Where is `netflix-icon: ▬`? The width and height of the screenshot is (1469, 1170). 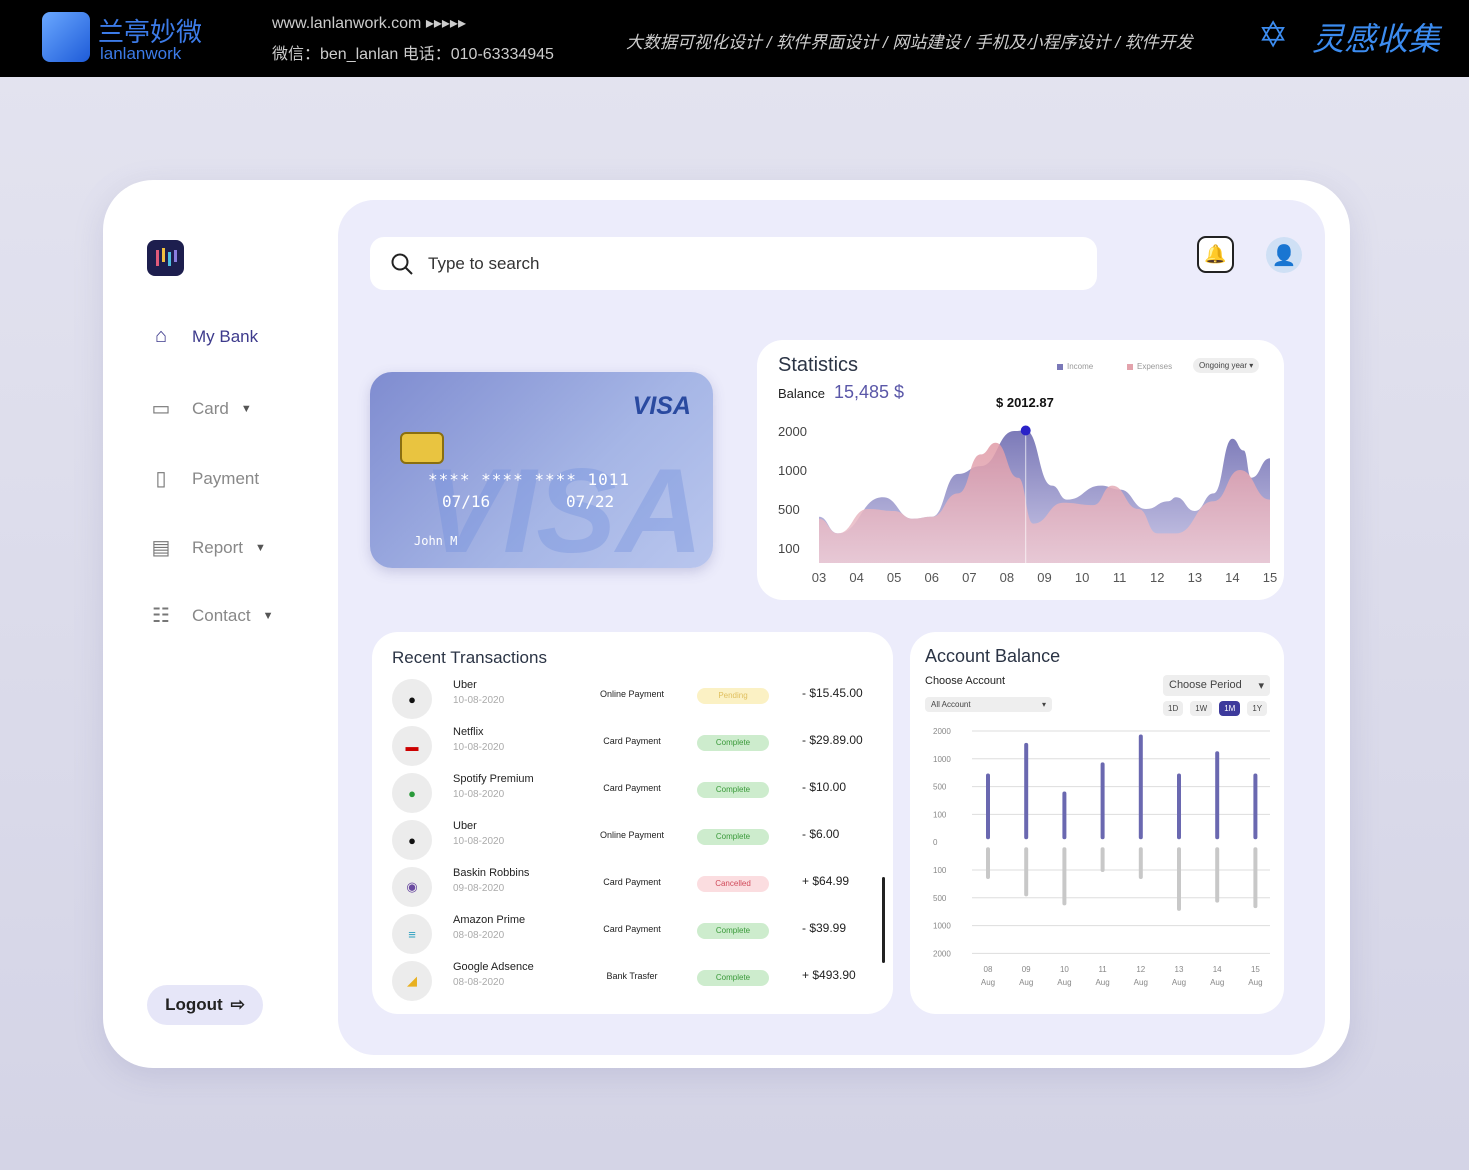
netflix-icon: ▬ is located at coordinates (412, 746).